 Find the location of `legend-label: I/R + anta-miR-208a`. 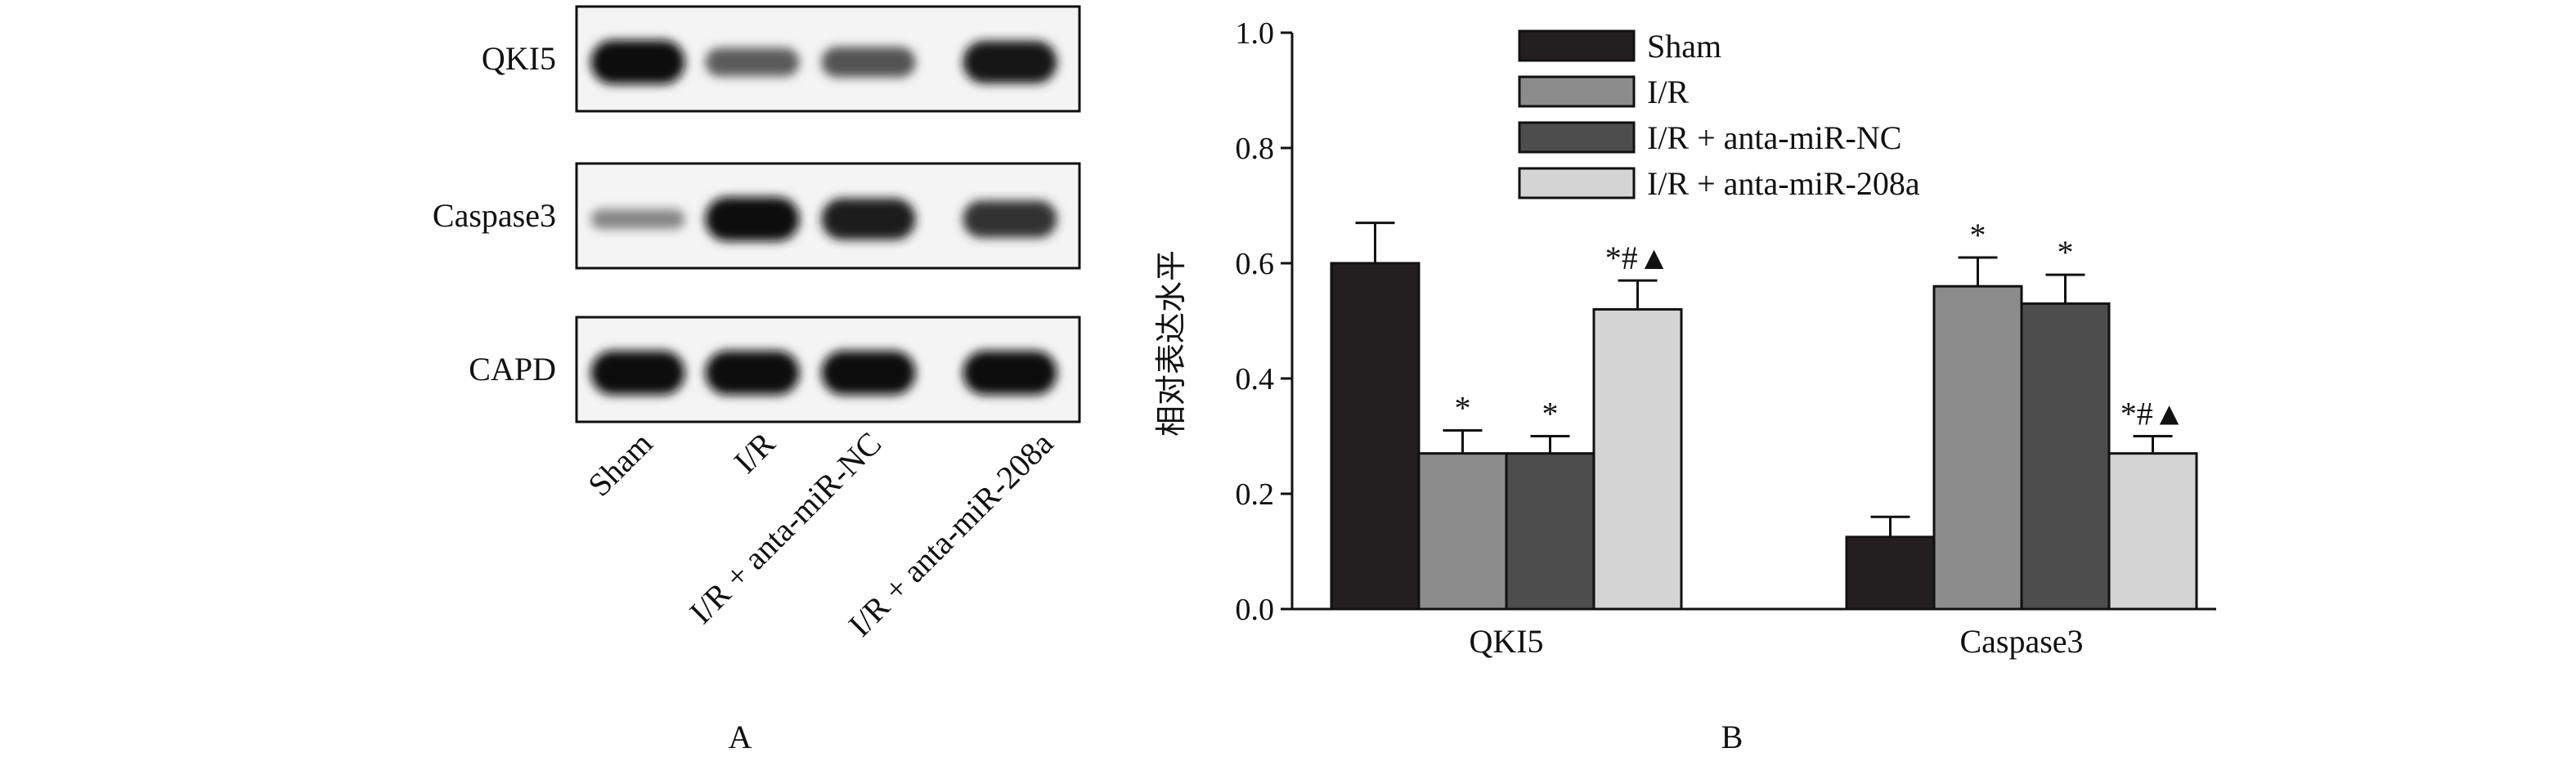

legend-label: I/R + anta-miR-208a is located at coordinates (1783, 183).